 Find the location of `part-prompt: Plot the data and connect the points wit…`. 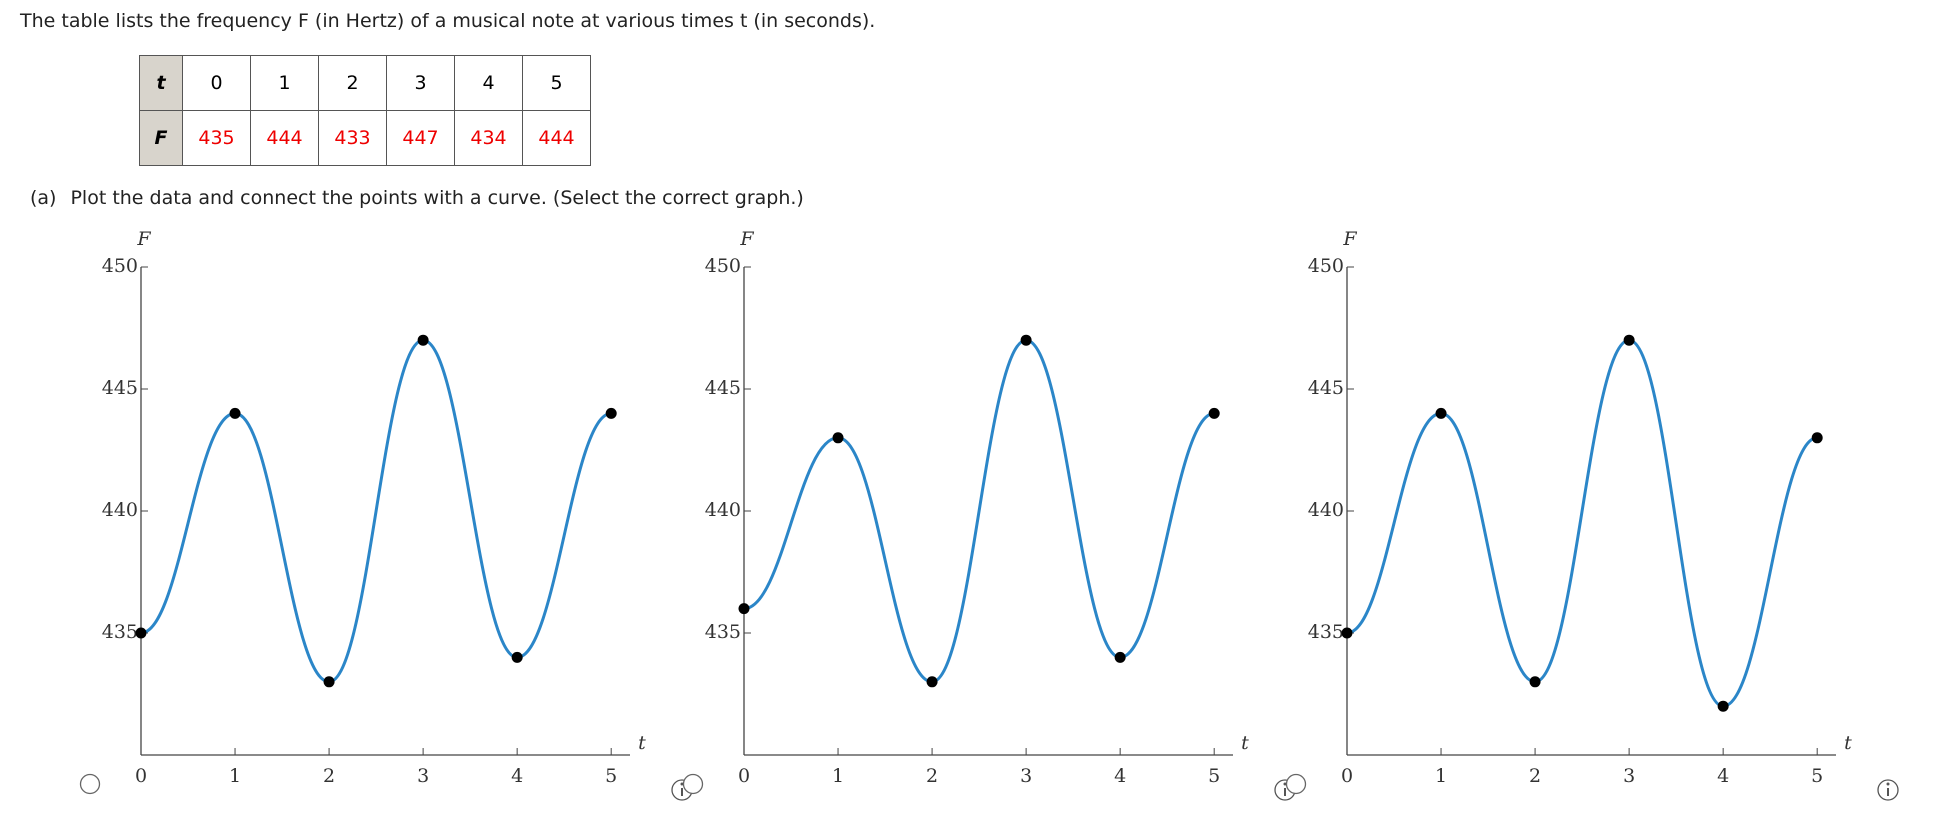

part-prompt: Plot the data and connect the points wit… is located at coordinates (437, 198).